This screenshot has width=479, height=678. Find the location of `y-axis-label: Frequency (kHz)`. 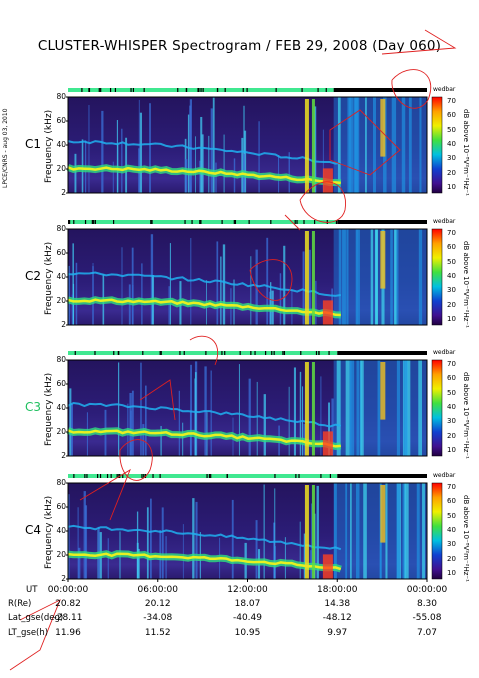

y-axis-label: Frequency (kHz) is located at coordinates (49, 146).